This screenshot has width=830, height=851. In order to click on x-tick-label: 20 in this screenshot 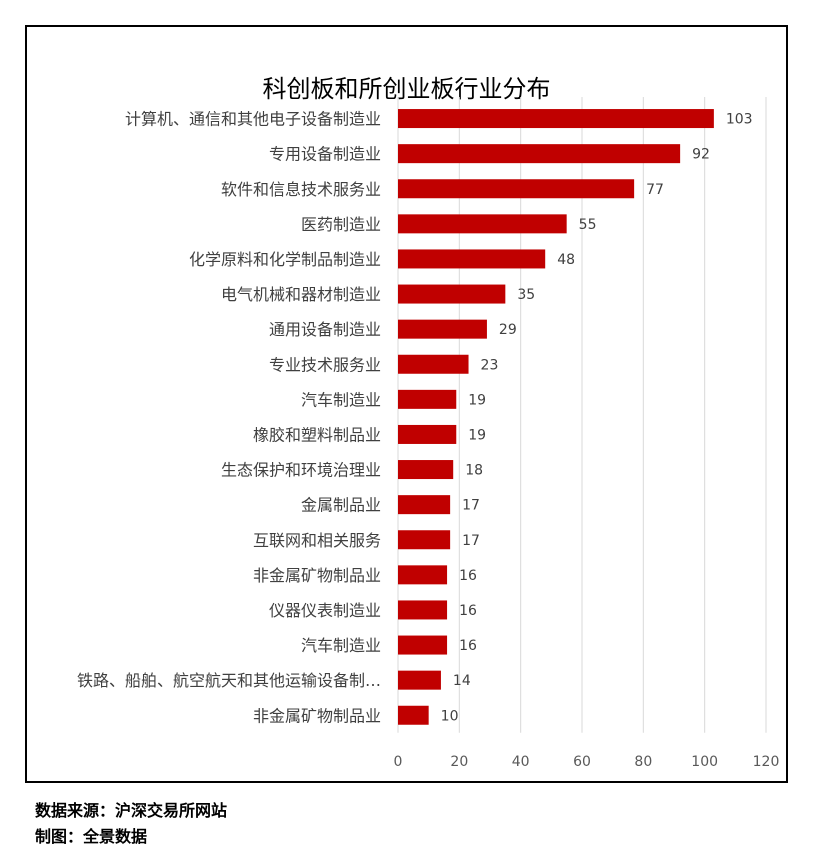, I will do `click(459, 762)`.